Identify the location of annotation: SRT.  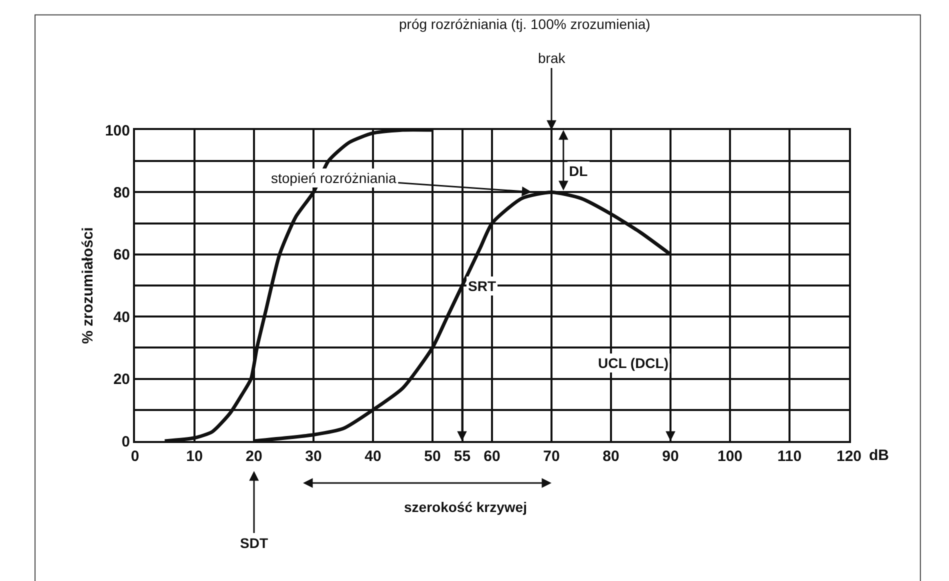
(482, 286).